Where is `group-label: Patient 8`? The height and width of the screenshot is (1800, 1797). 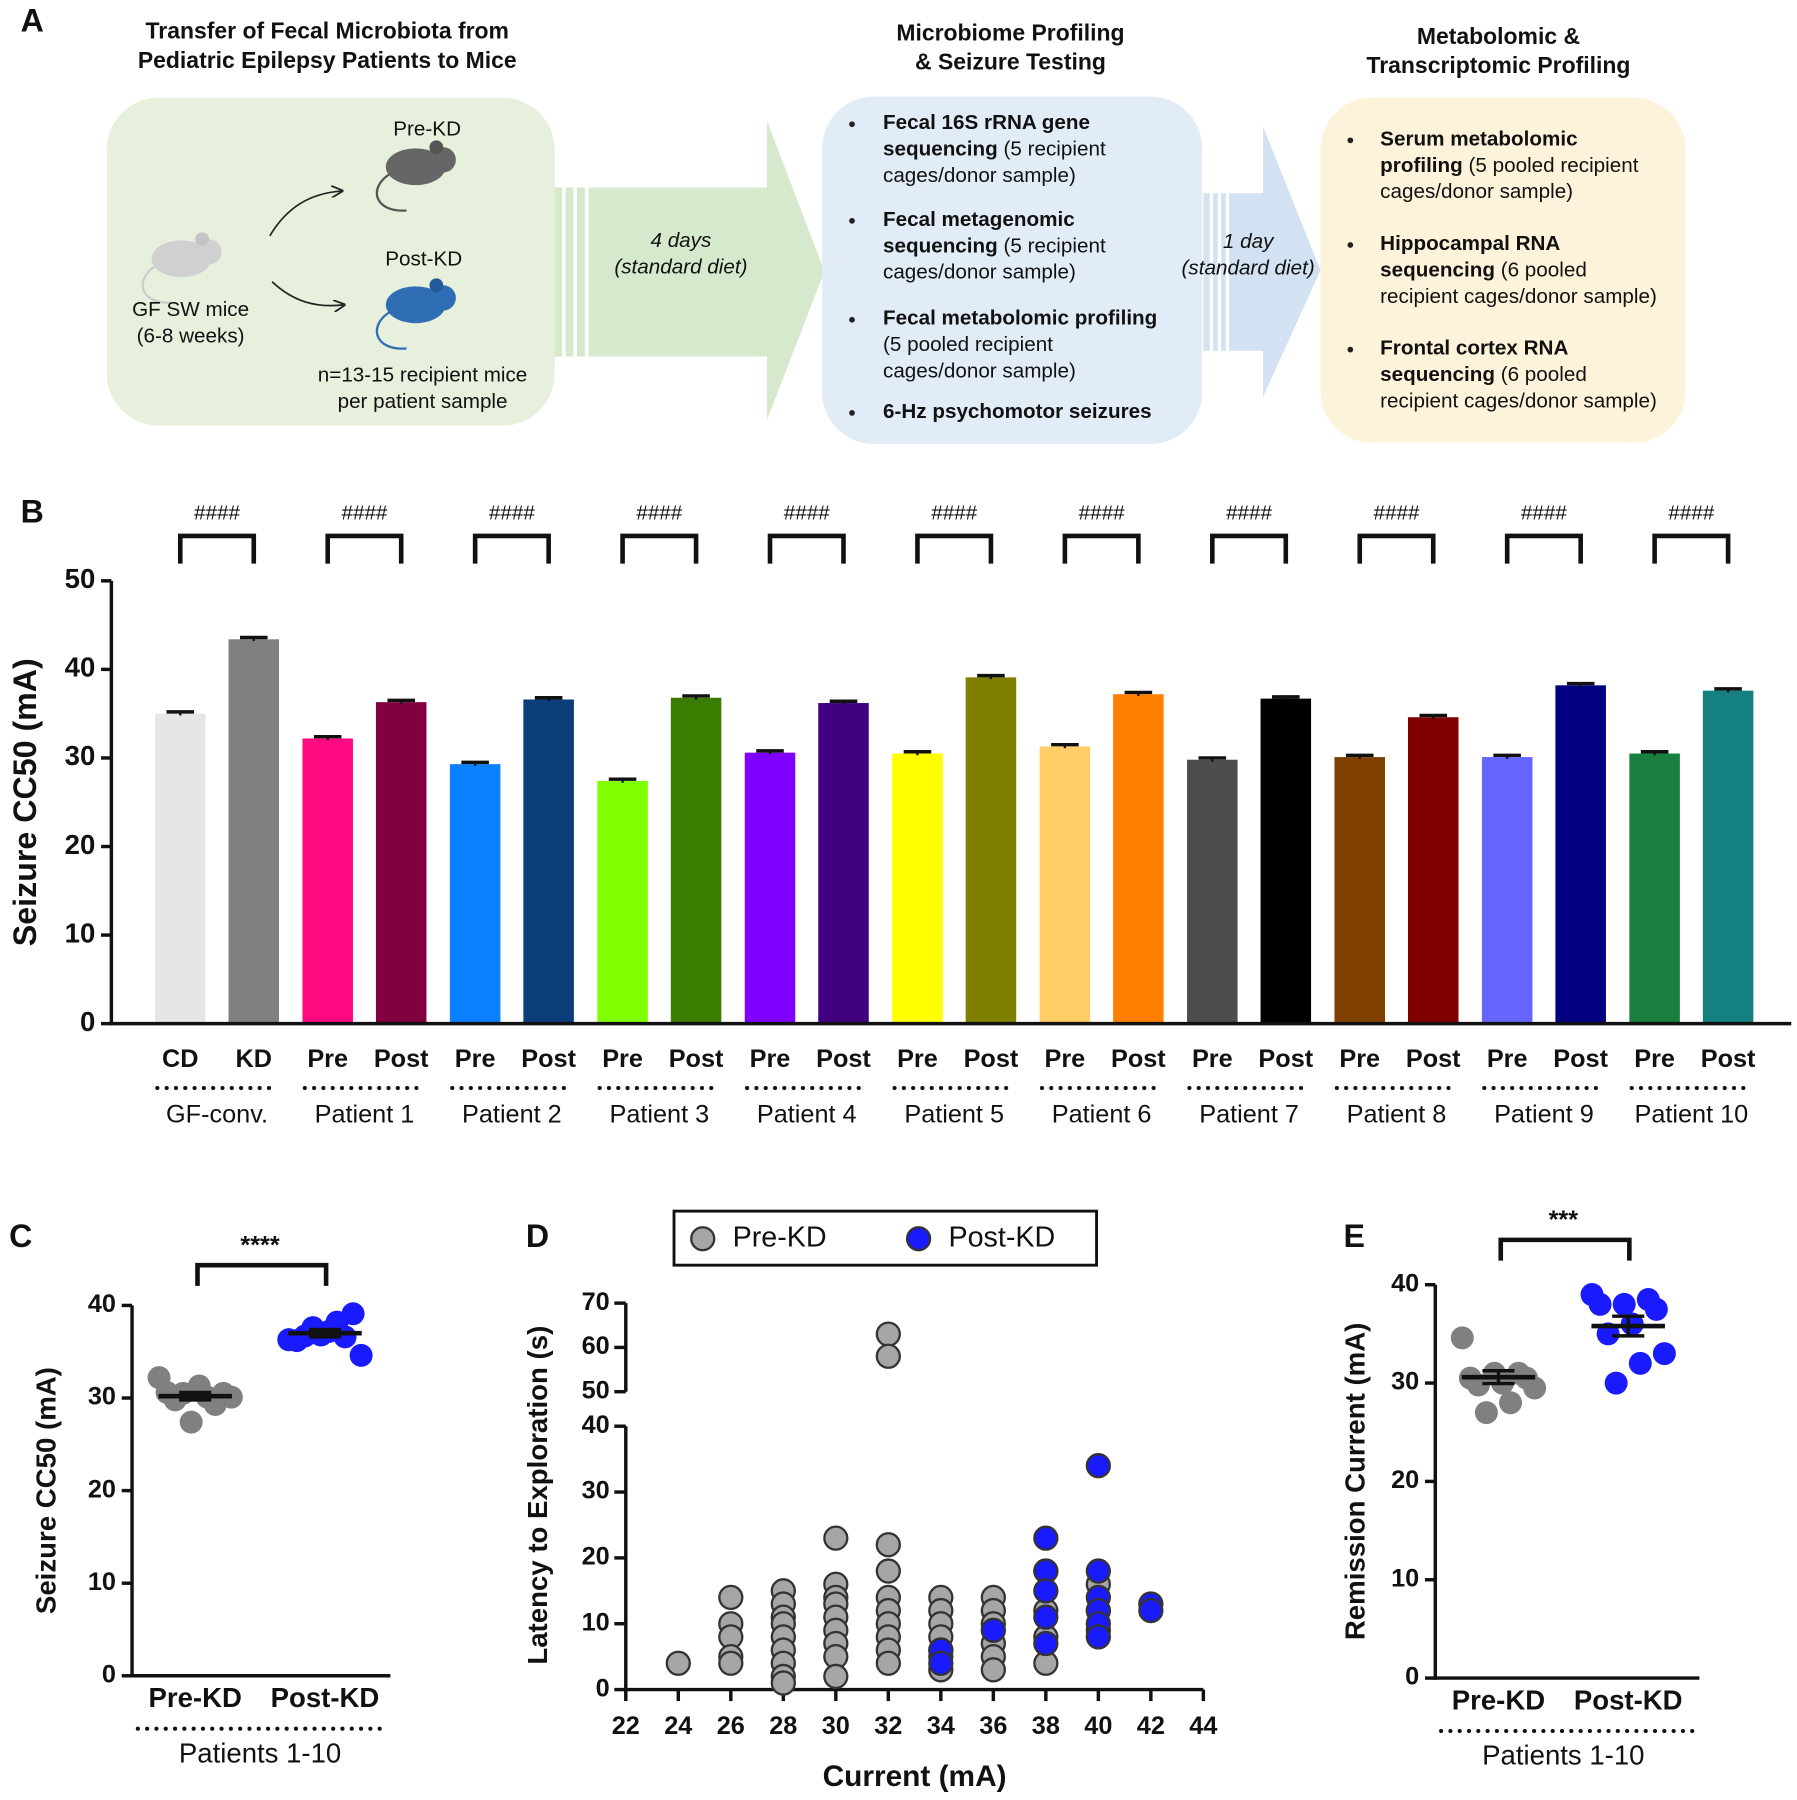 group-label: Patient 8 is located at coordinates (1397, 1114).